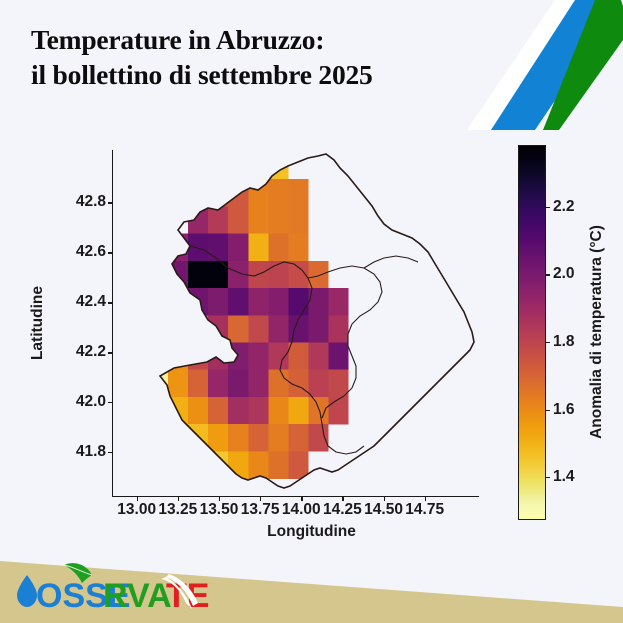  Describe the element at coordinates (37, 323) in the screenshot. I see `y-axis-title: Latitudine` at that location.